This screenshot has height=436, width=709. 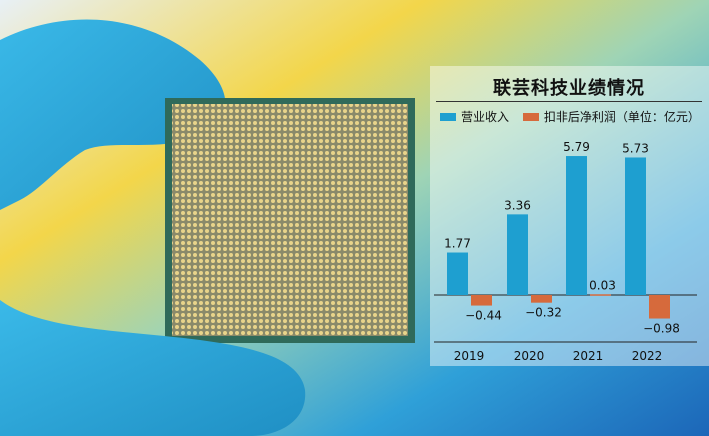 What do you see at coordinates (517, 254) in the screenshot?
I see `bar-revenue-2020` at bounding box center [517, 254].